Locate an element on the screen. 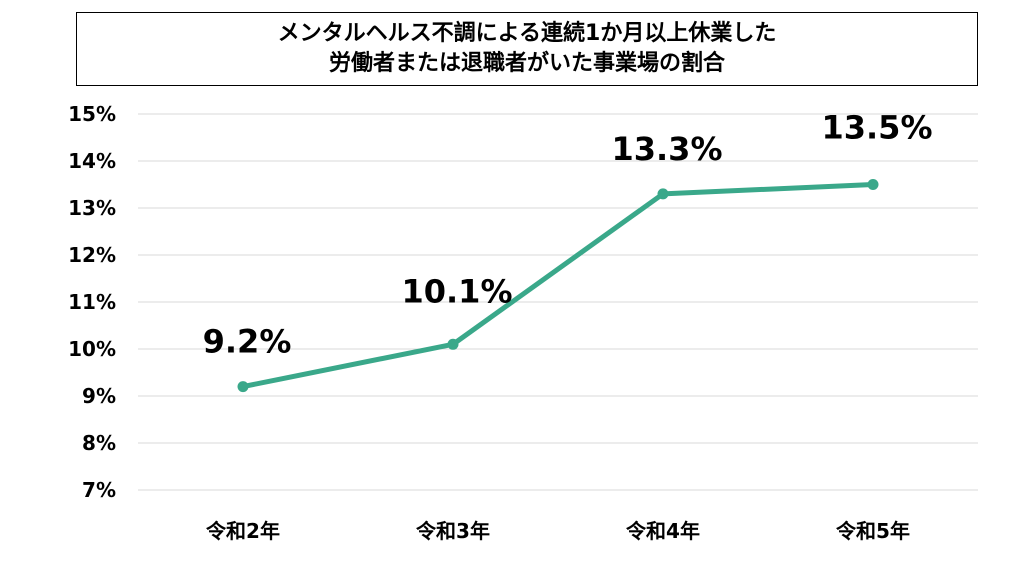 This screenshot has width=1024, height=576. y-tick-label-12: 12% is located at coordinates (92, 255).